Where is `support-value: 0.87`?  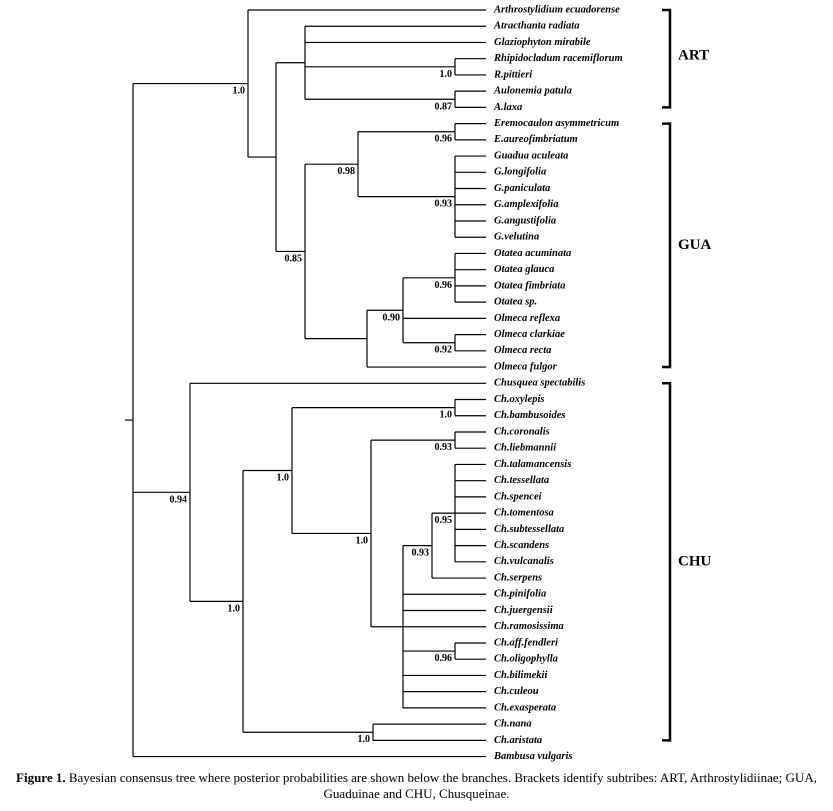 support-value: 0.87 is located at coordinates (444, 106).